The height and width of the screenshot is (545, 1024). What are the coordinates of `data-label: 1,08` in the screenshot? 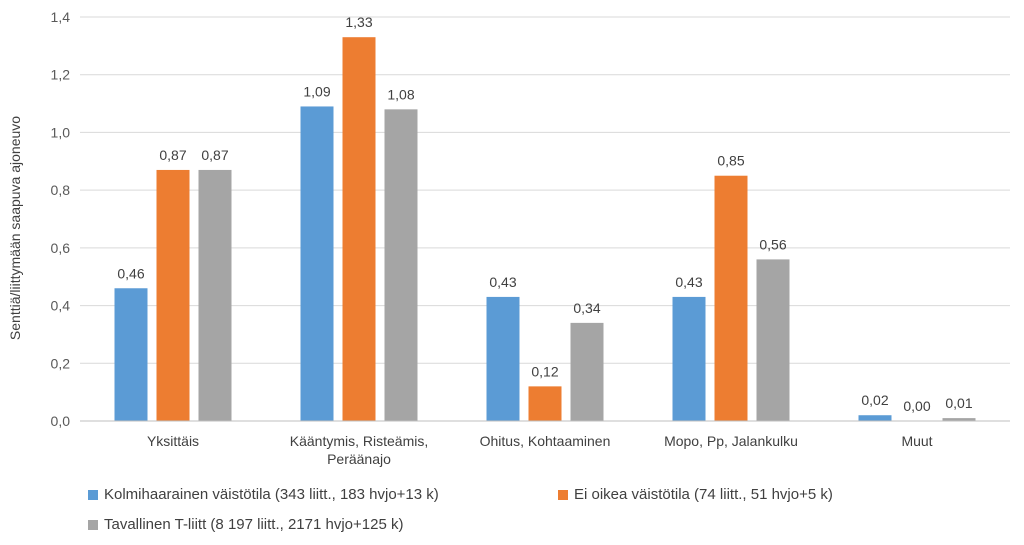 It's located at (400, 94).